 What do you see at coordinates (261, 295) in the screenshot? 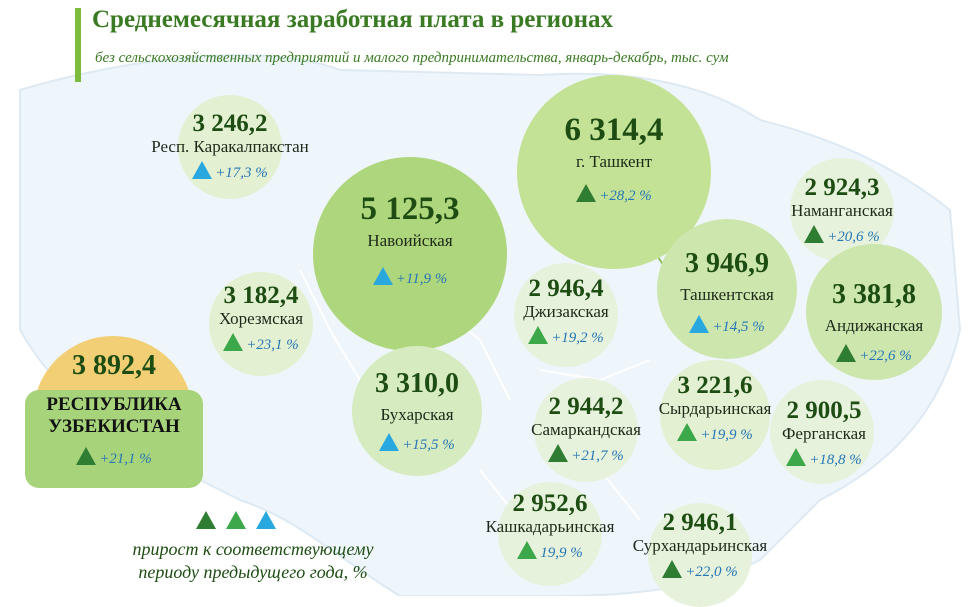
I see `region-value: 3 182,4` at bounding box center [261, 295].